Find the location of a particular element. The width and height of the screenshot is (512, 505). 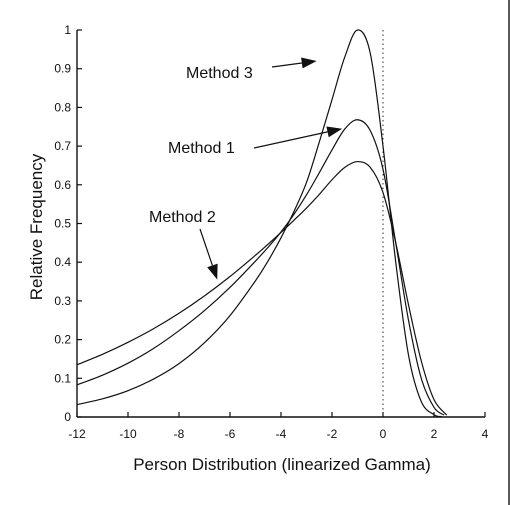

annotation-label-method-1: Method 1 is located at coordinates (201, 148).